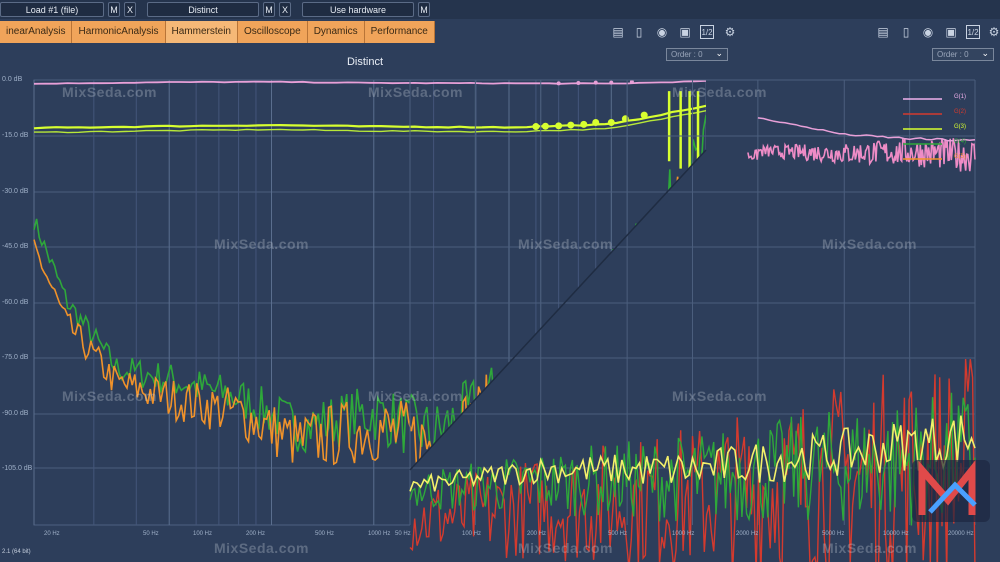 Image resolution: width=1000 pixels, height=562 pixels. I want to click on series-line-yellow, so click(370, 117).